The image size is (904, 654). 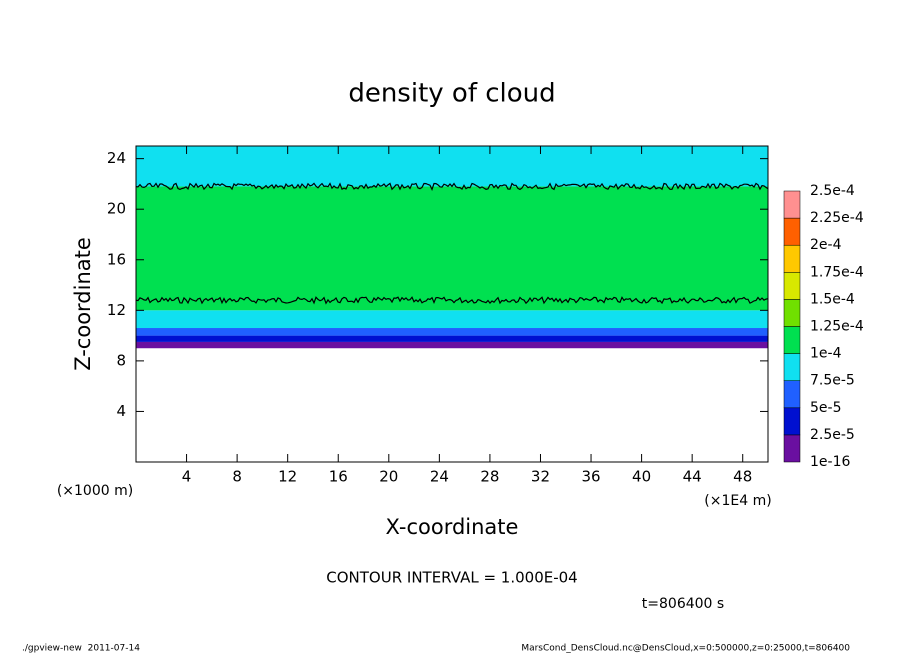 What do you see at coordinates (683, 604) in the screenshot?
I see `time-label: t=806400 s` at bounding box center [683, 604].